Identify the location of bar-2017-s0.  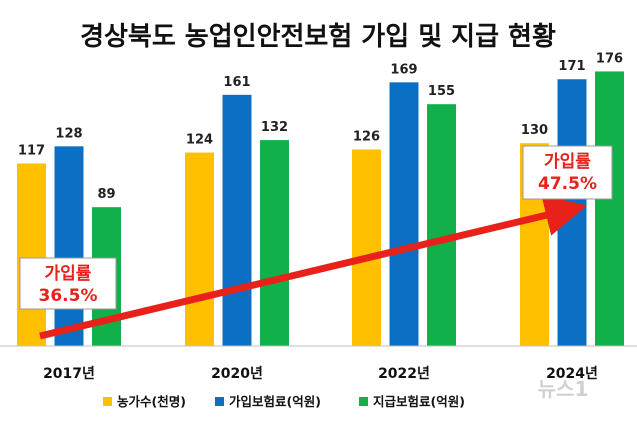
(31, 254).